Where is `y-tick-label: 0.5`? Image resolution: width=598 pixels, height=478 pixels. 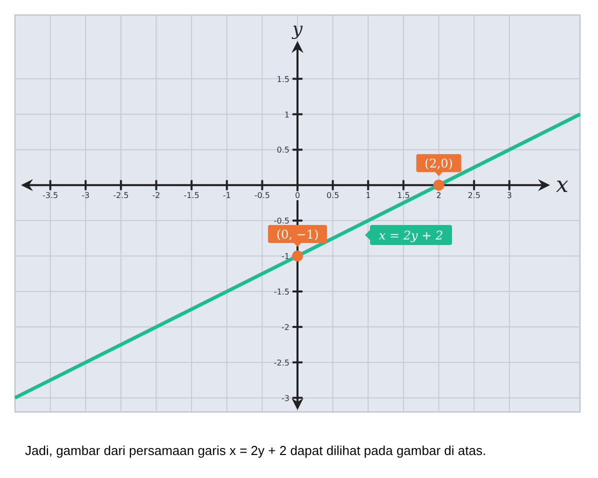
y-tick-label: 0.5 is located at coordinates (283, 150).